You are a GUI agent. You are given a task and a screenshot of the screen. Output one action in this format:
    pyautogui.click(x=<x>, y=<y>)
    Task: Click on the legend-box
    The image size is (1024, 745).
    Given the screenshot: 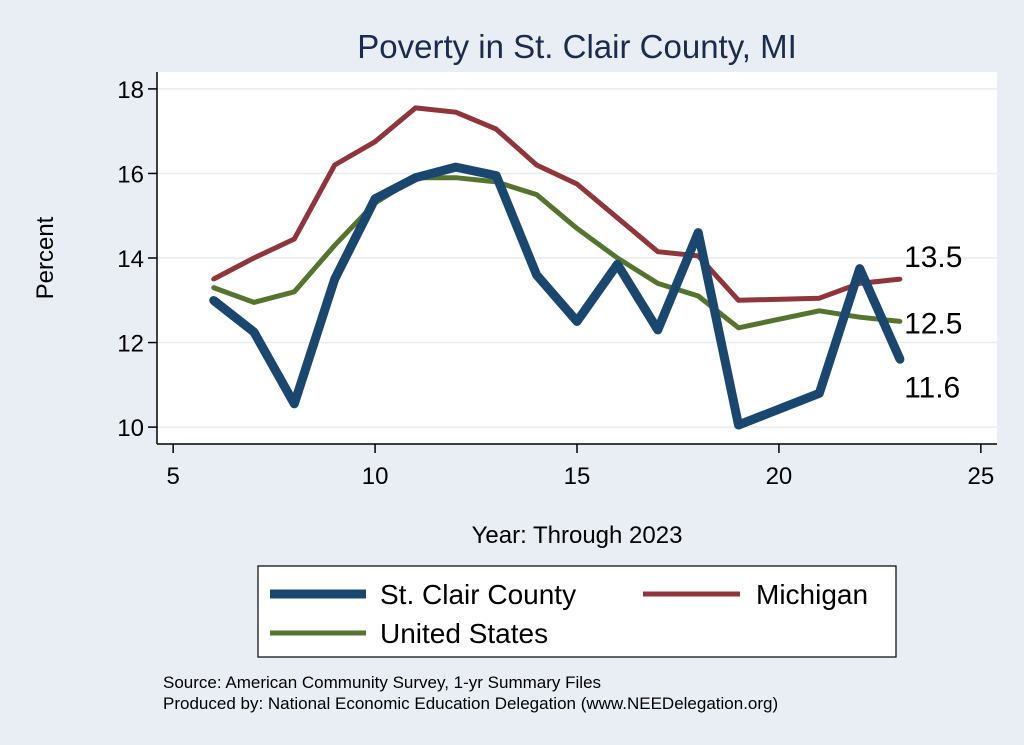 What is the action you would take?
    pyautogui.click(x=577, y=611)
    